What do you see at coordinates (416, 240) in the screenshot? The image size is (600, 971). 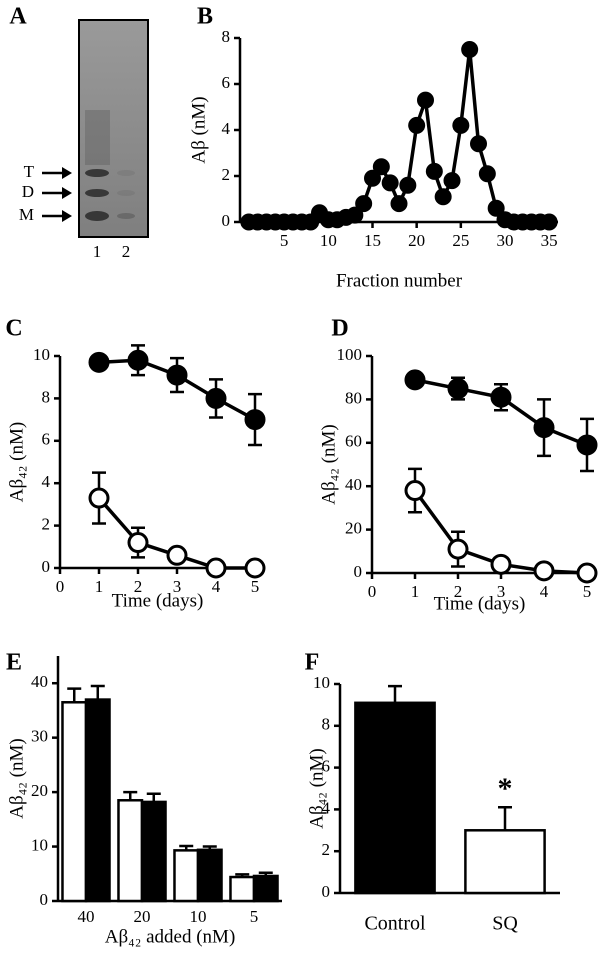 I see `x-tick-label: 20` at bounding box center [416, 240].